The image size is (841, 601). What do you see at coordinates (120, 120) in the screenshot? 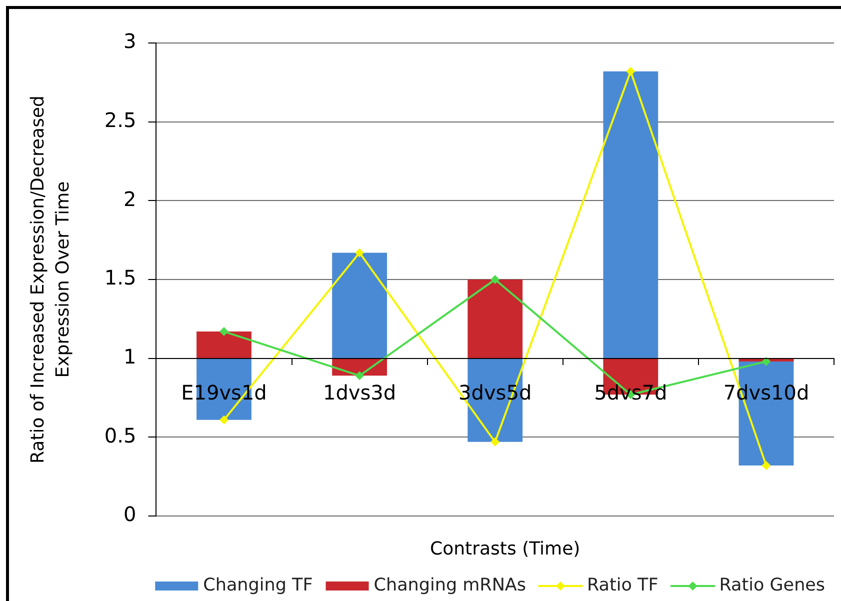
I see `y-tick-label: 2.5` at bounding box center [120, 120].